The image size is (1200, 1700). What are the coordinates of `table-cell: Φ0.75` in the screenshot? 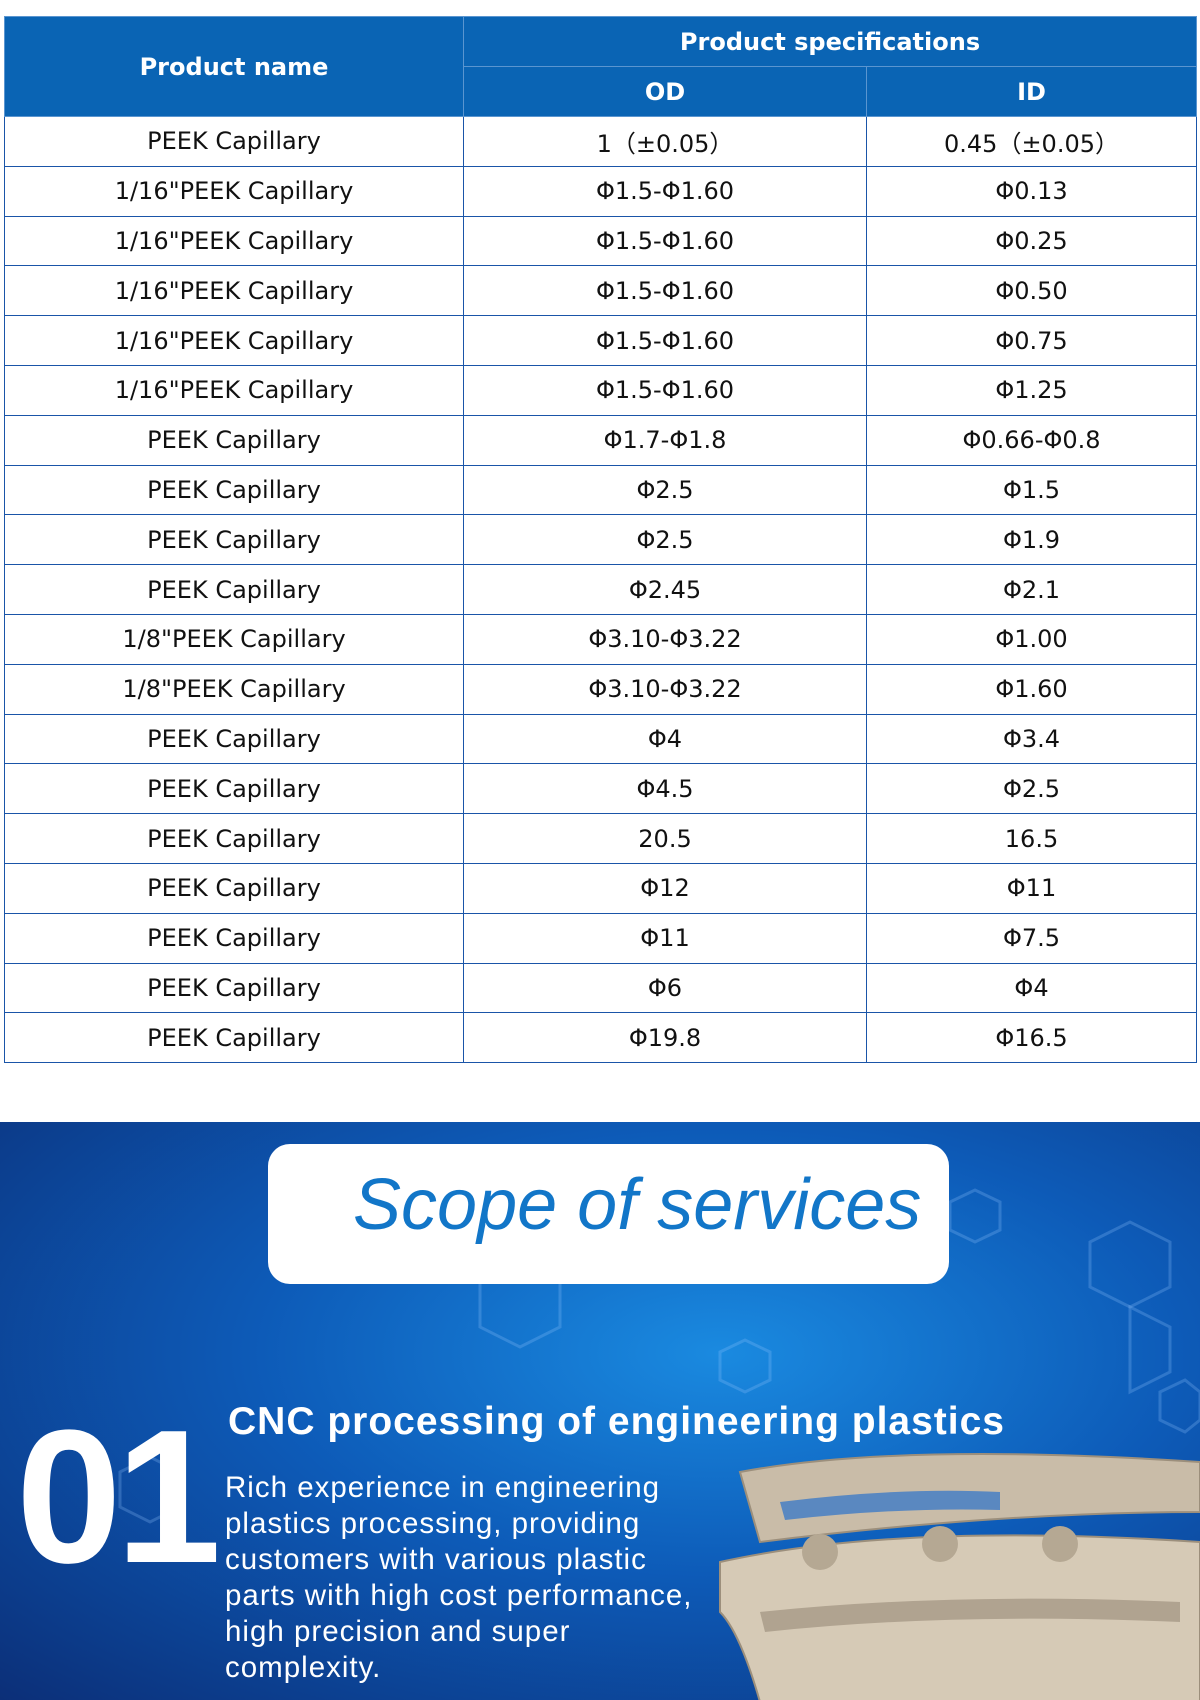 It's located at (1031, 340).